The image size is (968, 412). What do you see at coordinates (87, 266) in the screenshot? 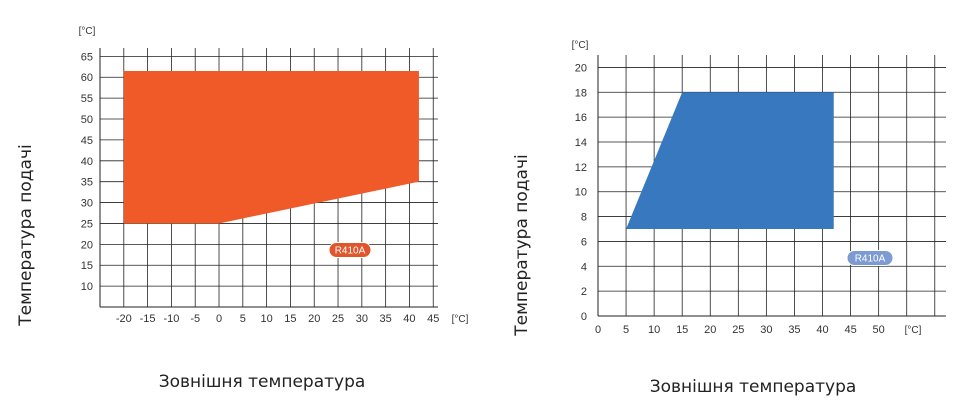
I see `y-tick-label: 15` at bounding box center [87, 266].